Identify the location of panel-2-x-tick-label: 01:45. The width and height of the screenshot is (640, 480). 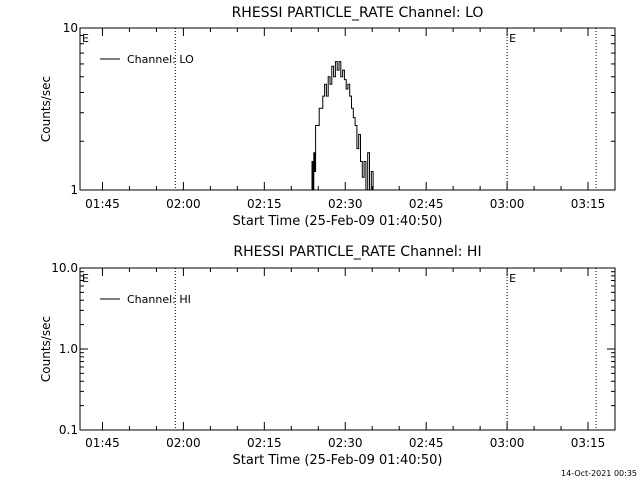
(102, 443).